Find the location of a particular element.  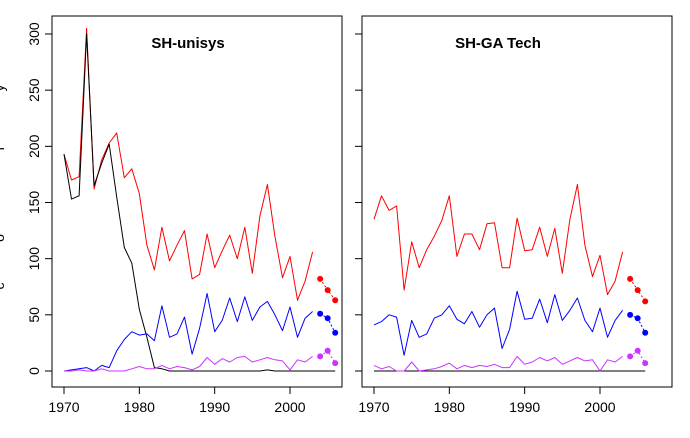

series-line-red is located at coordinates (498, 240).